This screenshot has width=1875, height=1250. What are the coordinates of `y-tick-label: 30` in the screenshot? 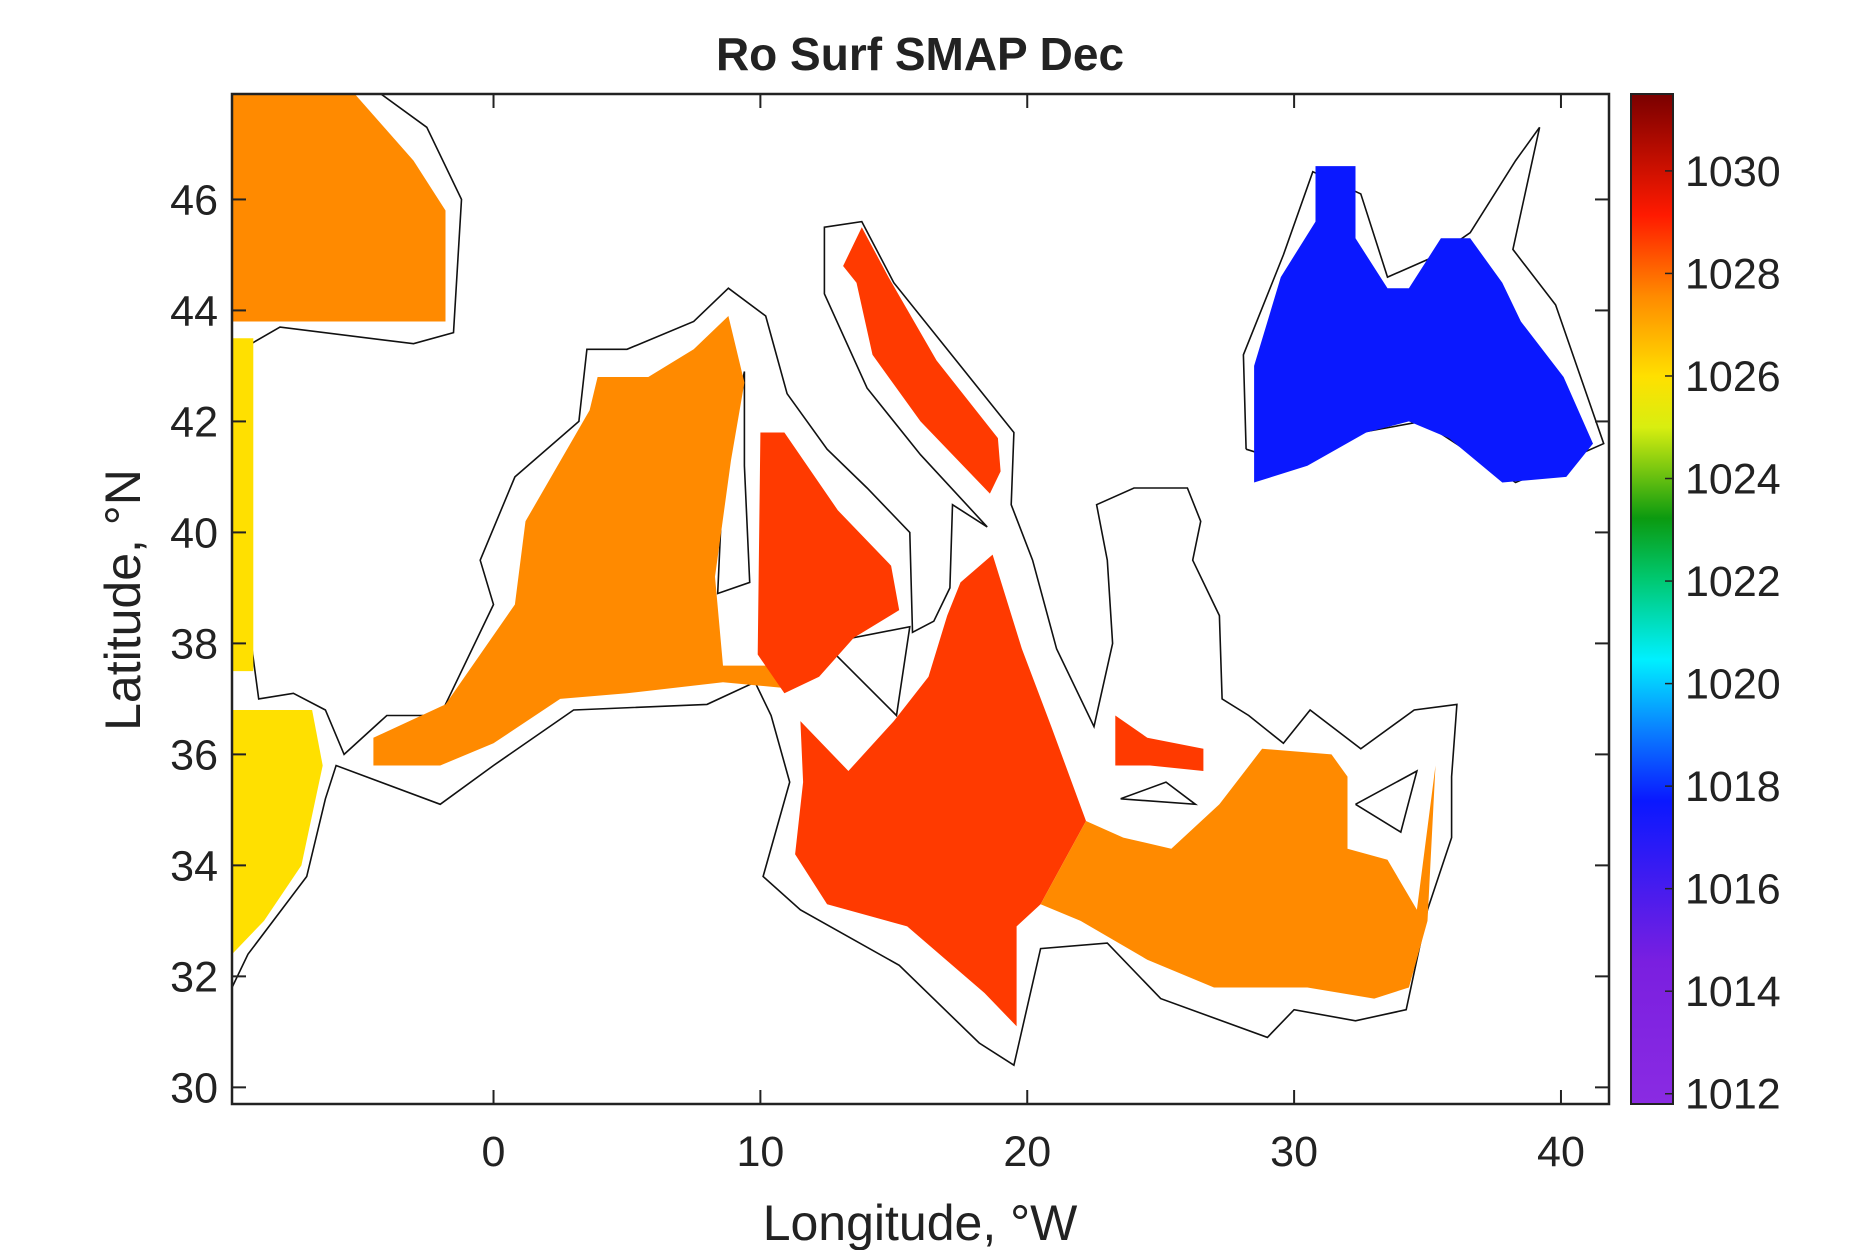 It's located at (194, 1088).